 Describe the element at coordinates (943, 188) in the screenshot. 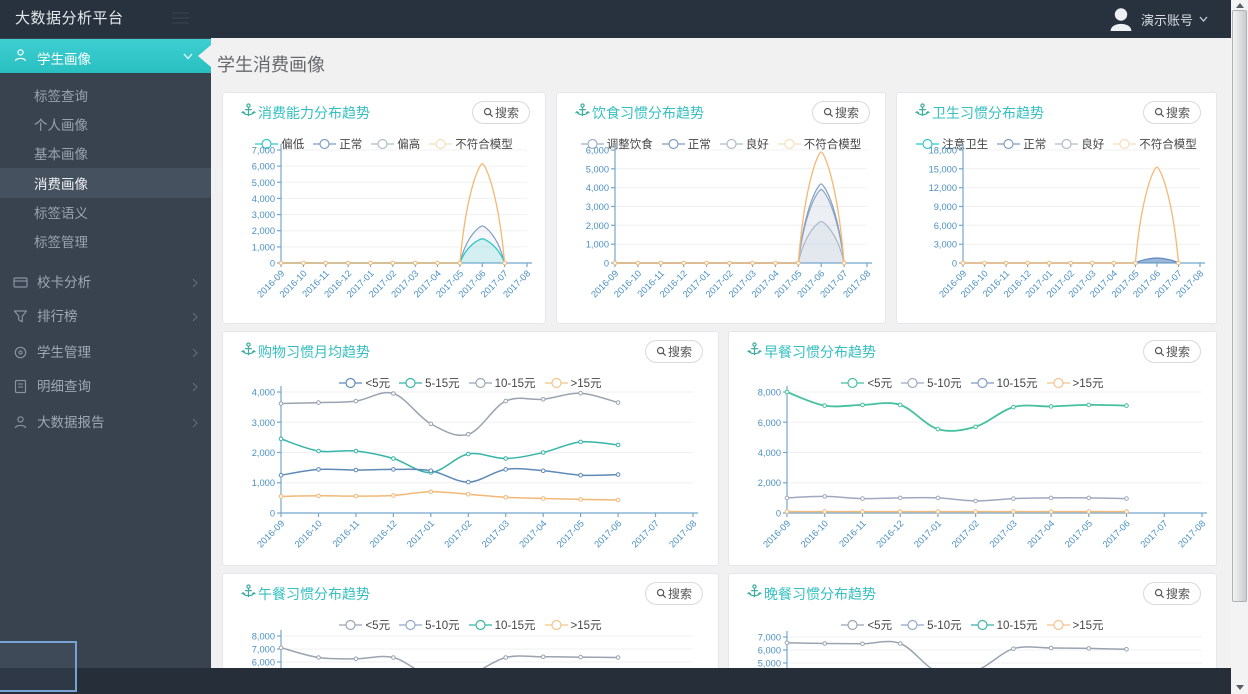

I see `svg-text: 12,000` at that location.